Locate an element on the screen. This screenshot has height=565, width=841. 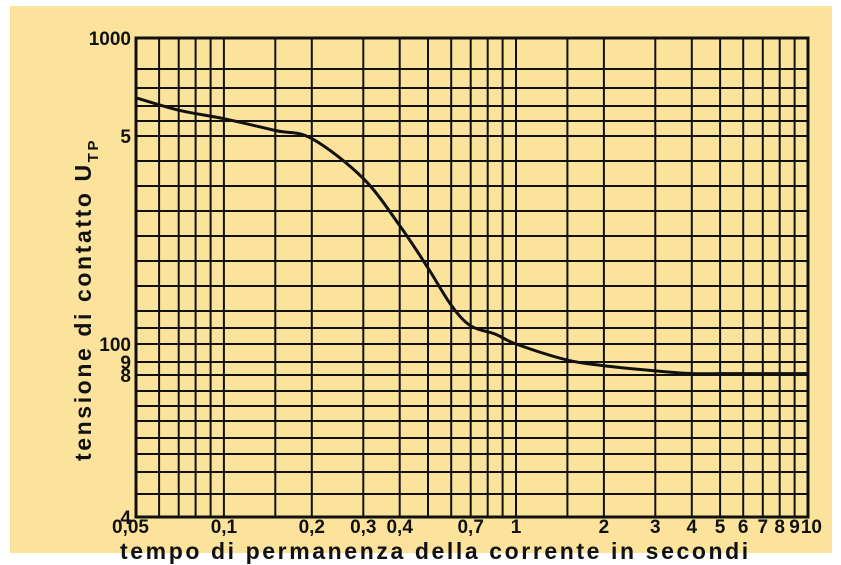
x-tick-labels: 0,05 0,1 0,2 0,3 0,4 0,7 1 2 3 4 5 6 7 8 9 10 is located at coordinates (467, 527).